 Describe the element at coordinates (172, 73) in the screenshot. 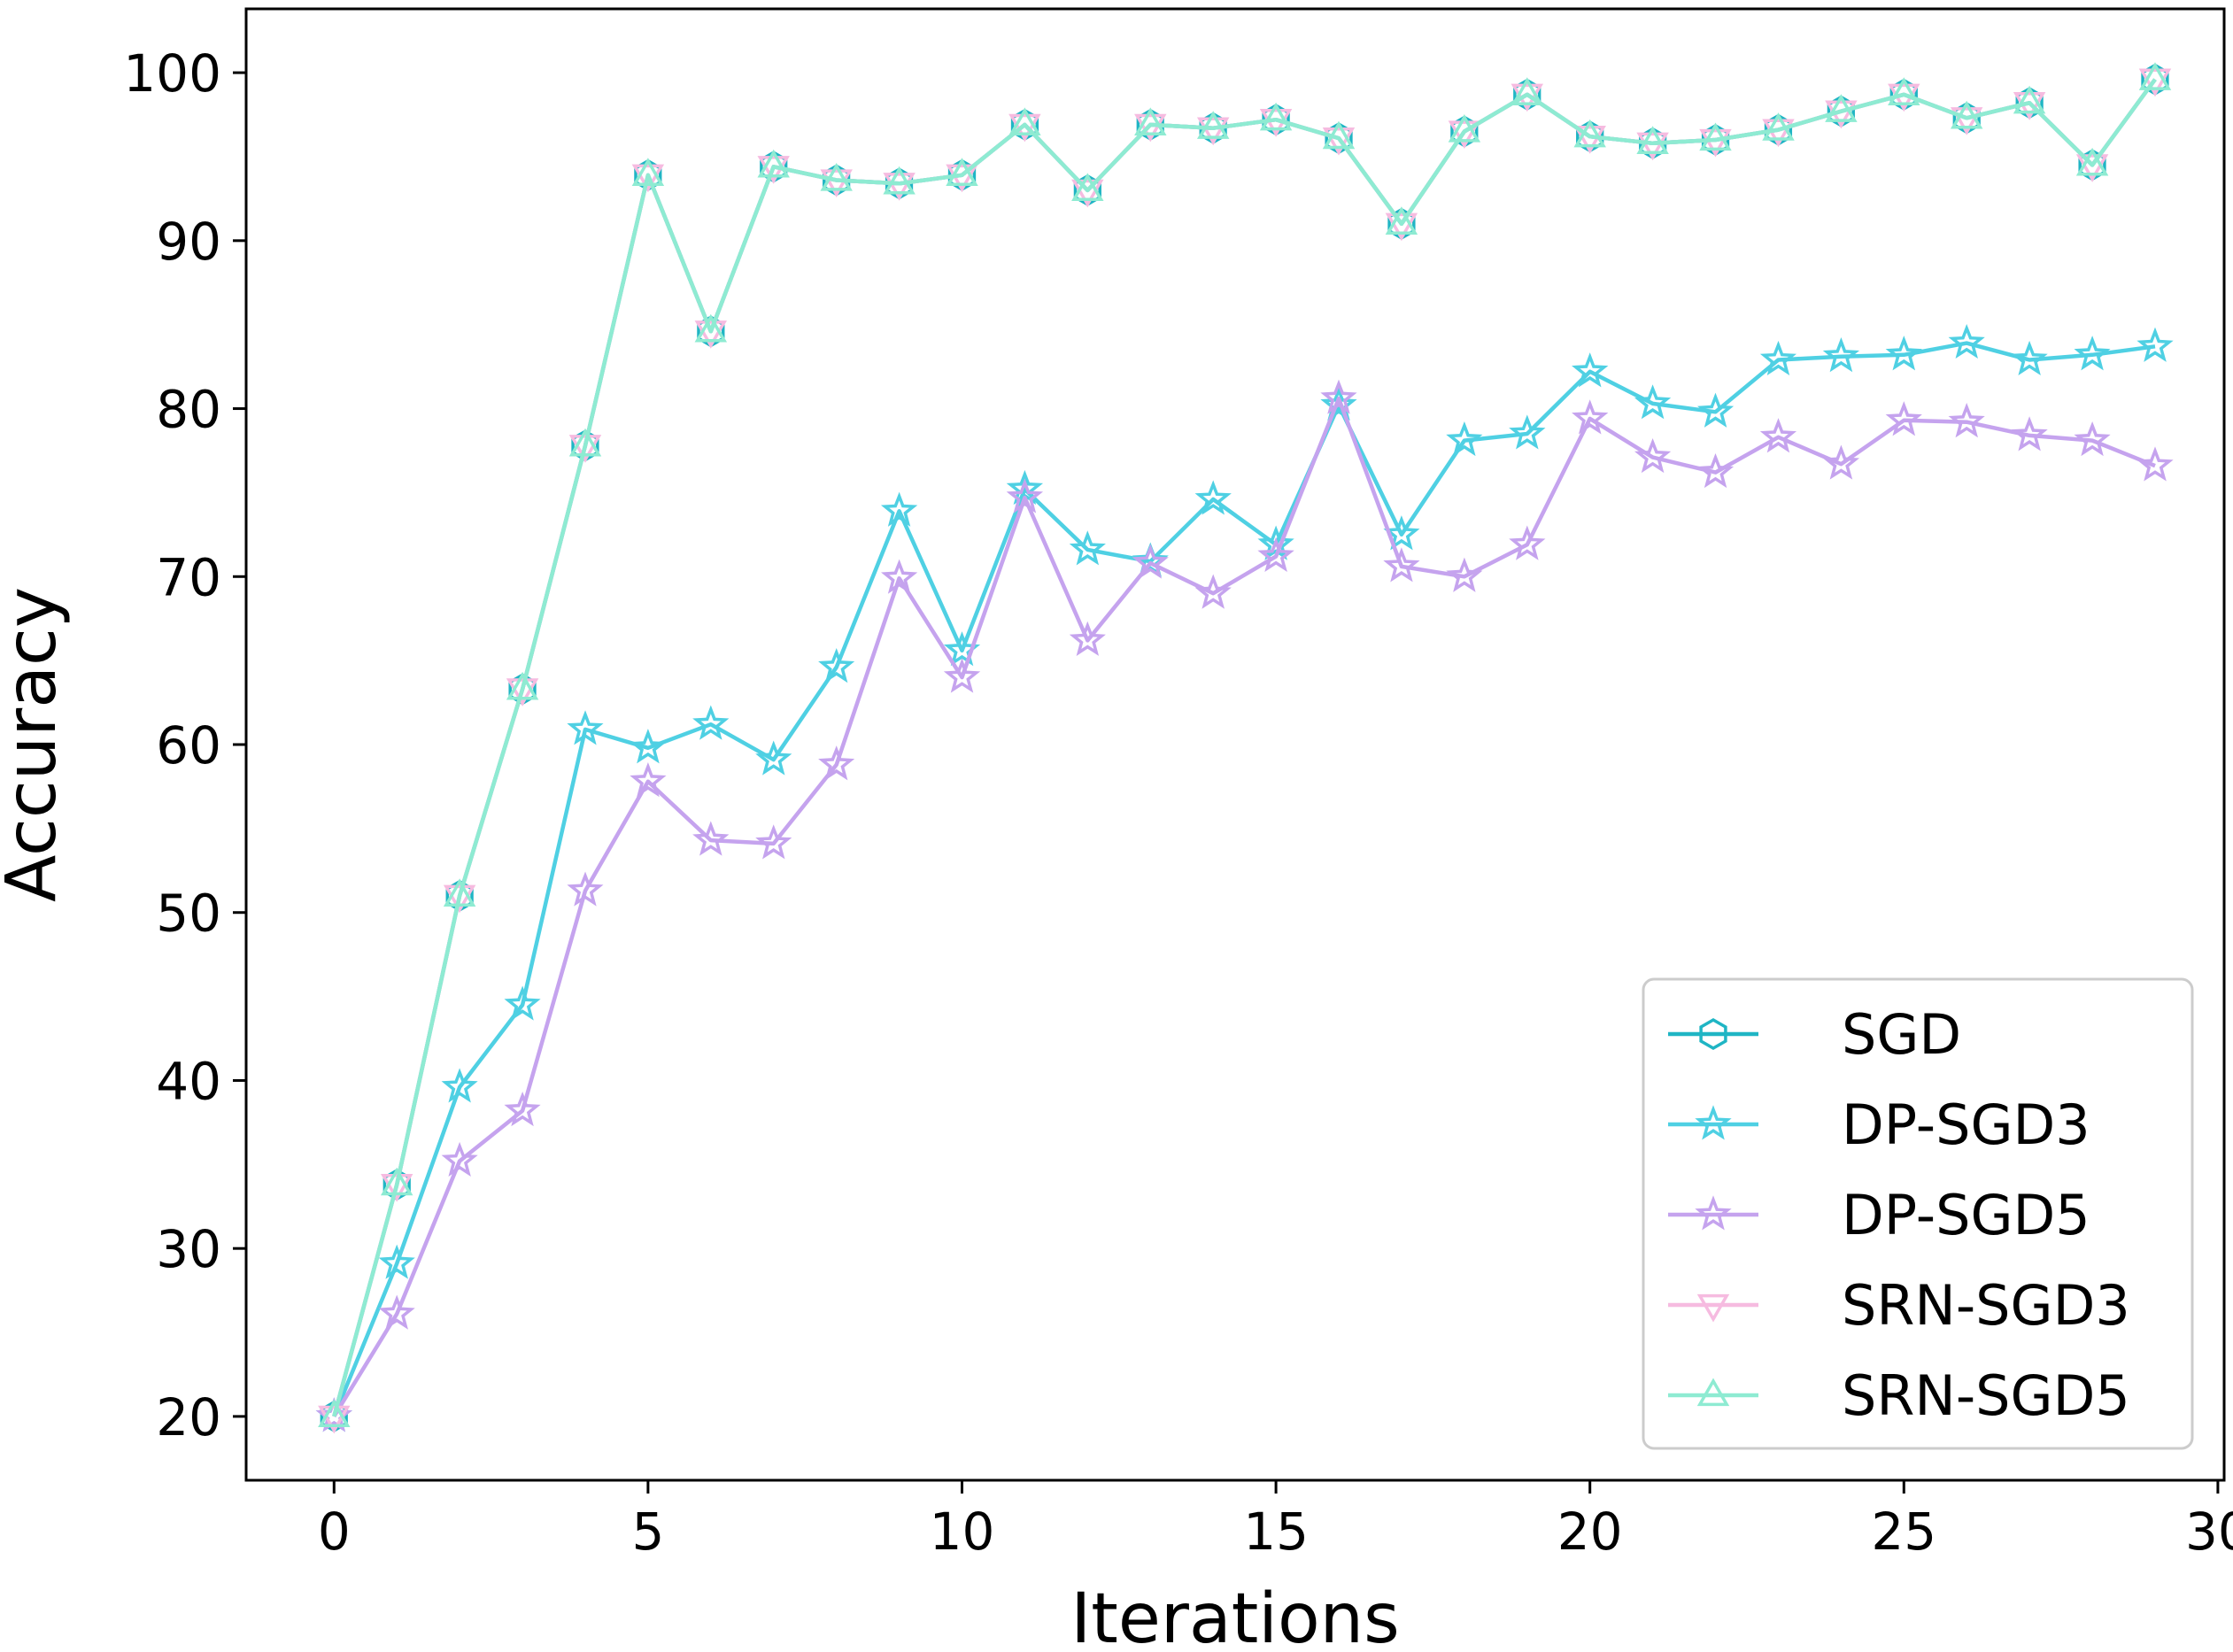

I see `y-tick-label: 100` at that location.